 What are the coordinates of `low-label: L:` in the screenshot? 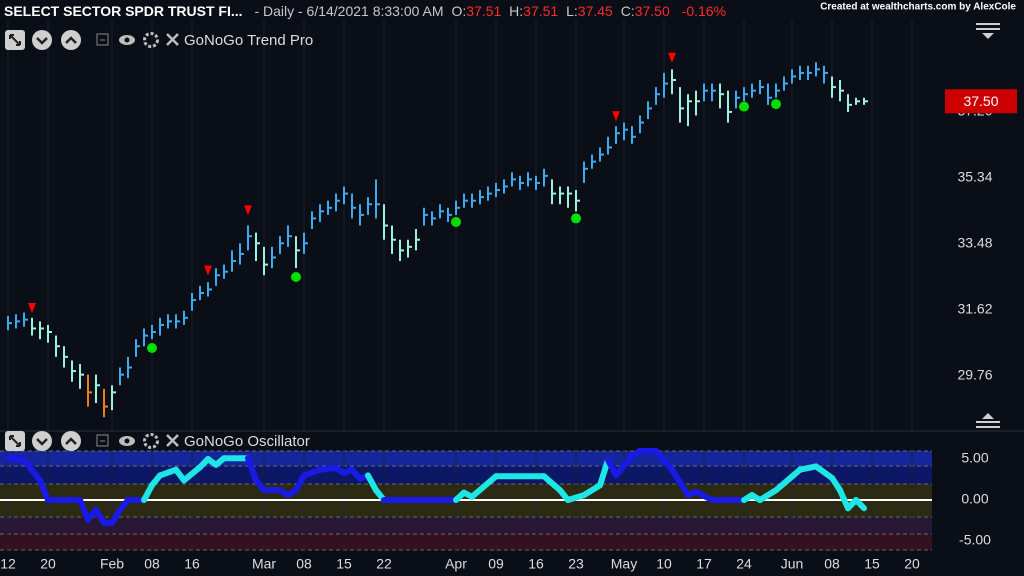 It's located at (572, 11).